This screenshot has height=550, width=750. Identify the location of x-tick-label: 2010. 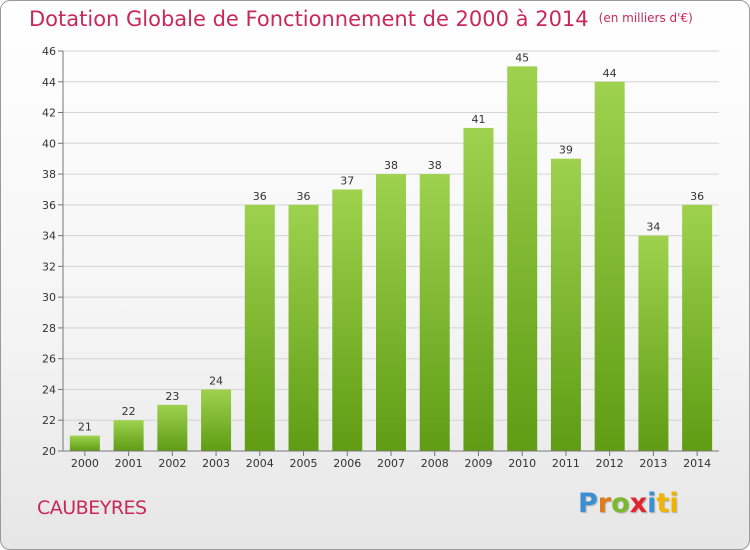
(522, 463).